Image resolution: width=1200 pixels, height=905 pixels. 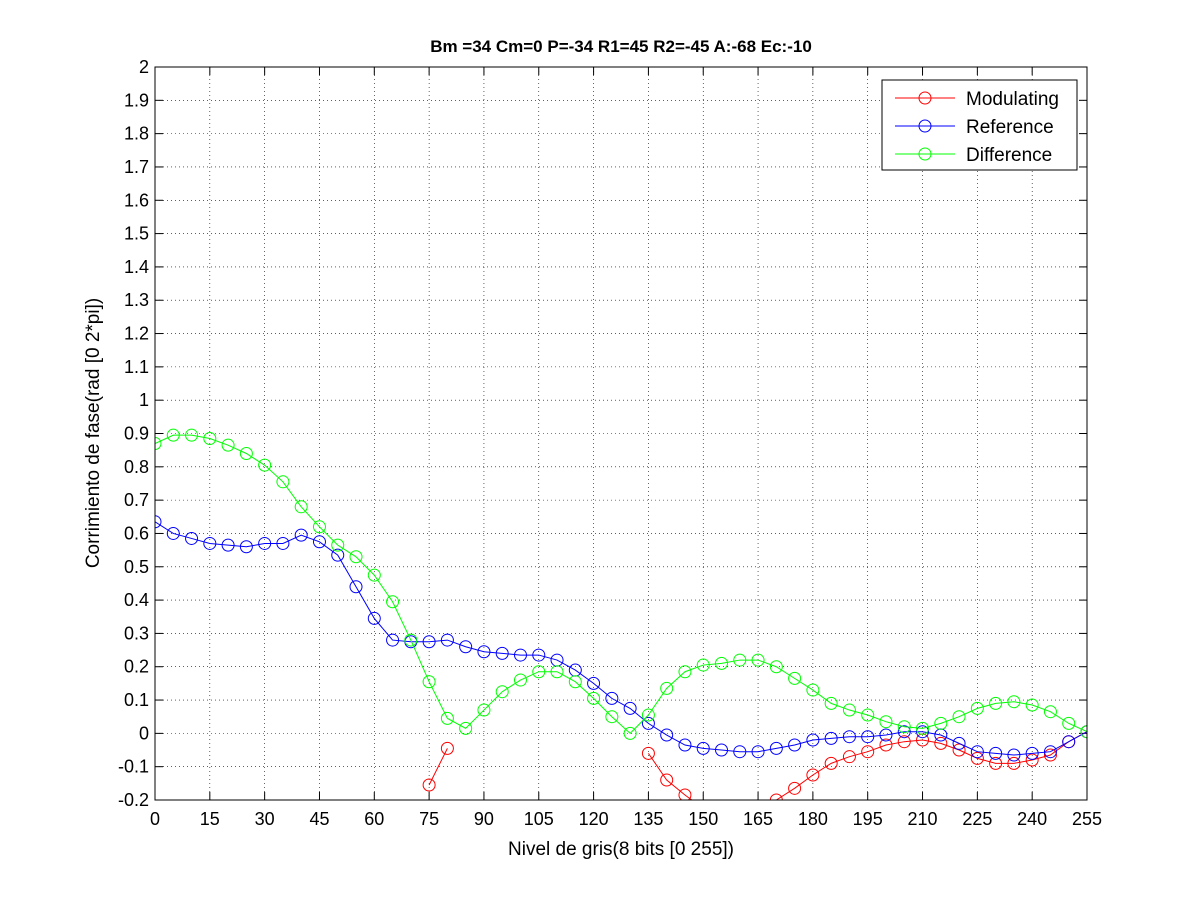 I want to click on y-tick-label: 0.1, so click(x=136, y=700).